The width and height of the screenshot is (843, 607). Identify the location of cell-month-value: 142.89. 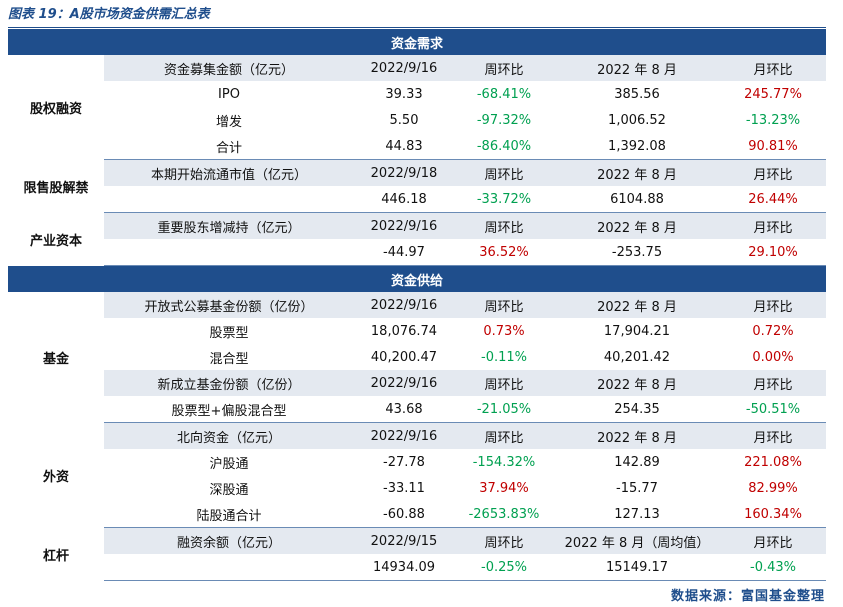
(637, 462).